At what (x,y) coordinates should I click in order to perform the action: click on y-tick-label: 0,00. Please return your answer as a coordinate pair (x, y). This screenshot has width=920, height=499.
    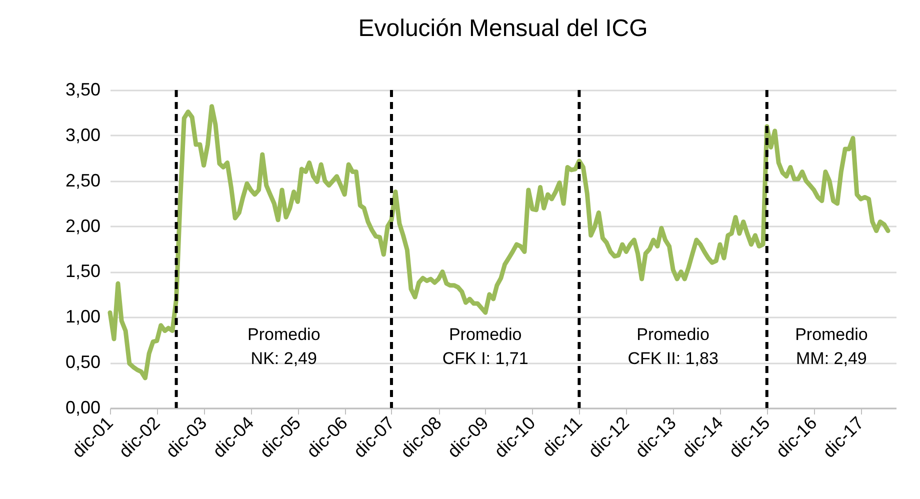
    Looking at the image, I should click on (82, 408).